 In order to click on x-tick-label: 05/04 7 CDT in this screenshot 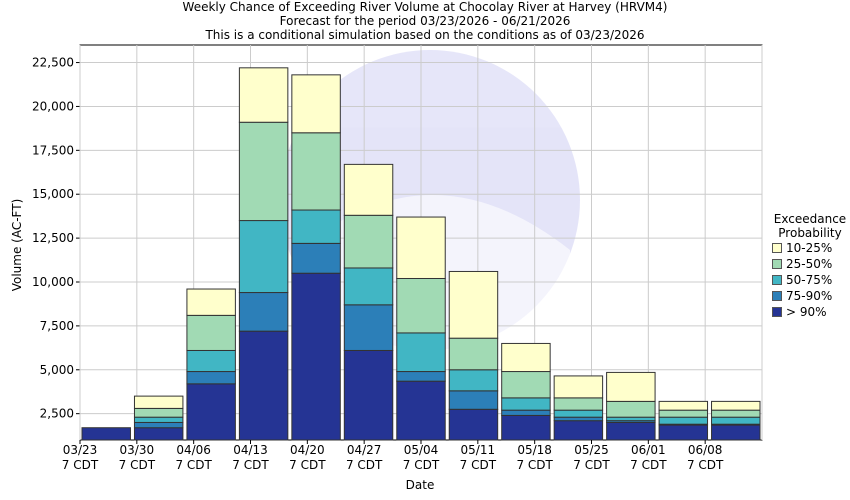, I will do `click(421, 458)`.